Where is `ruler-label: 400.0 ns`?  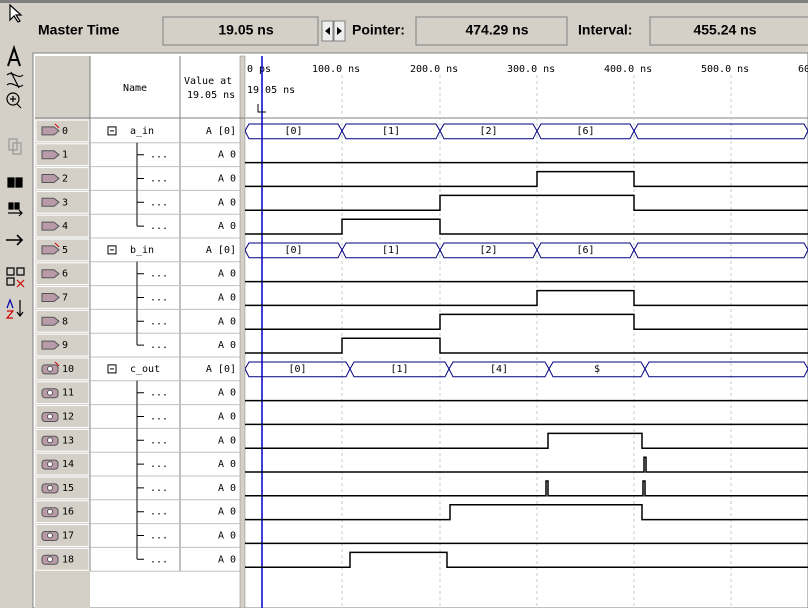 ruler-label: 400.0 ns is located at coordinates (628, 69).